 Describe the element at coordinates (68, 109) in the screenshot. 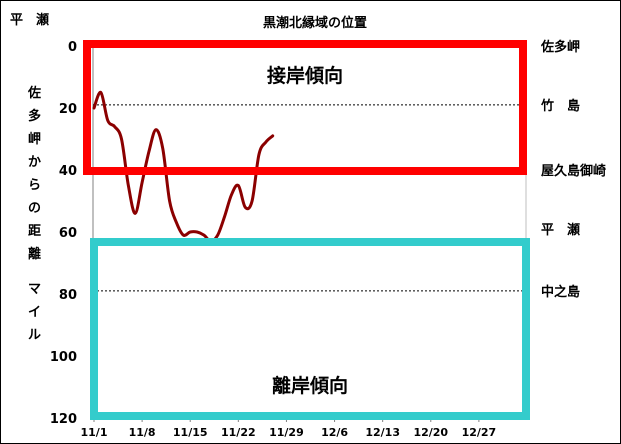

I see `y-tick-label: 20` at that location.